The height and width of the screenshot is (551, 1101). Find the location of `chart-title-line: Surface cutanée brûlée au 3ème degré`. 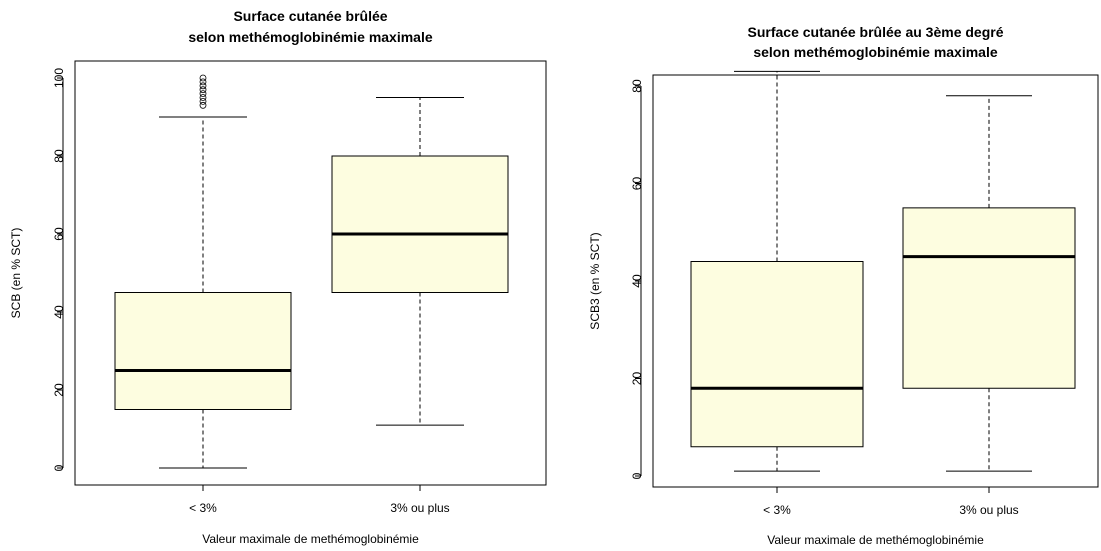

chart-title-line: Surface cutanée brûlée au 3ème degré is located at coordinates (876, 32).